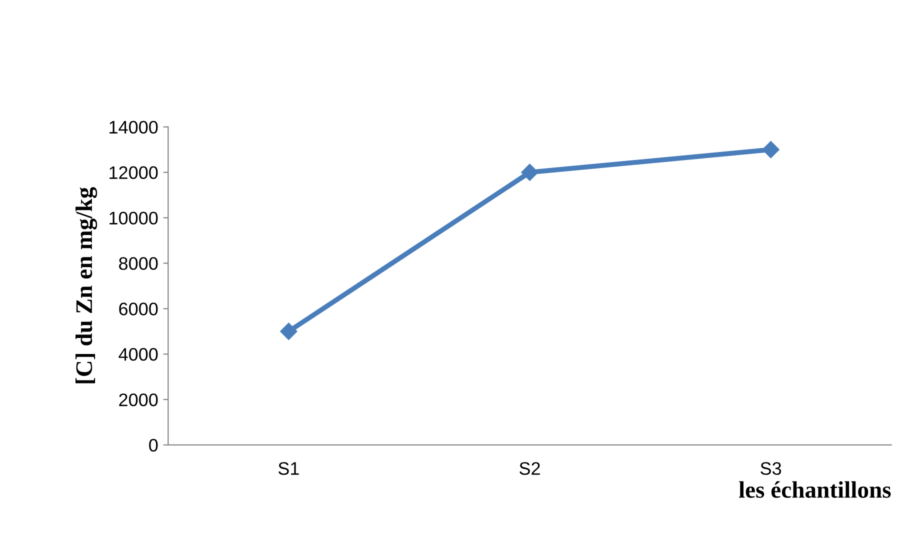 The image size is (904, 540). Describe the element at coordinates (87, 285) in the screenshot. I see `y-axis-title: [C] du Zn en mg/kg` at that location.